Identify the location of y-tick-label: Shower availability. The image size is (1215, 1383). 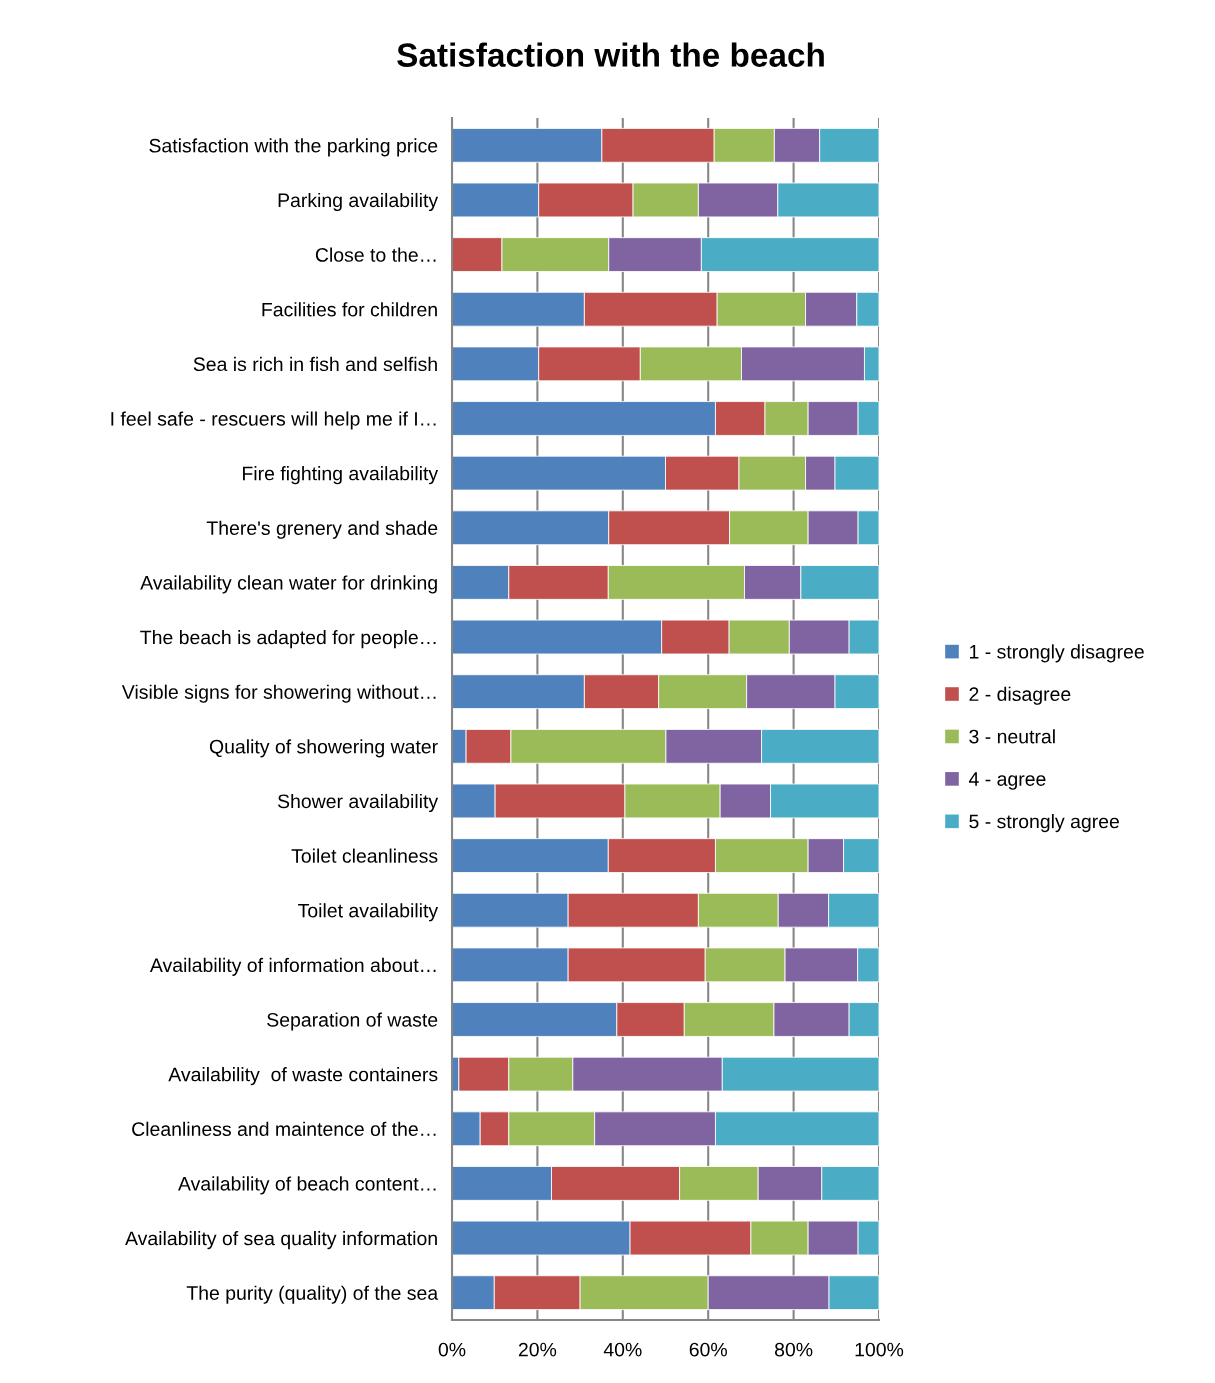
(358, 803).